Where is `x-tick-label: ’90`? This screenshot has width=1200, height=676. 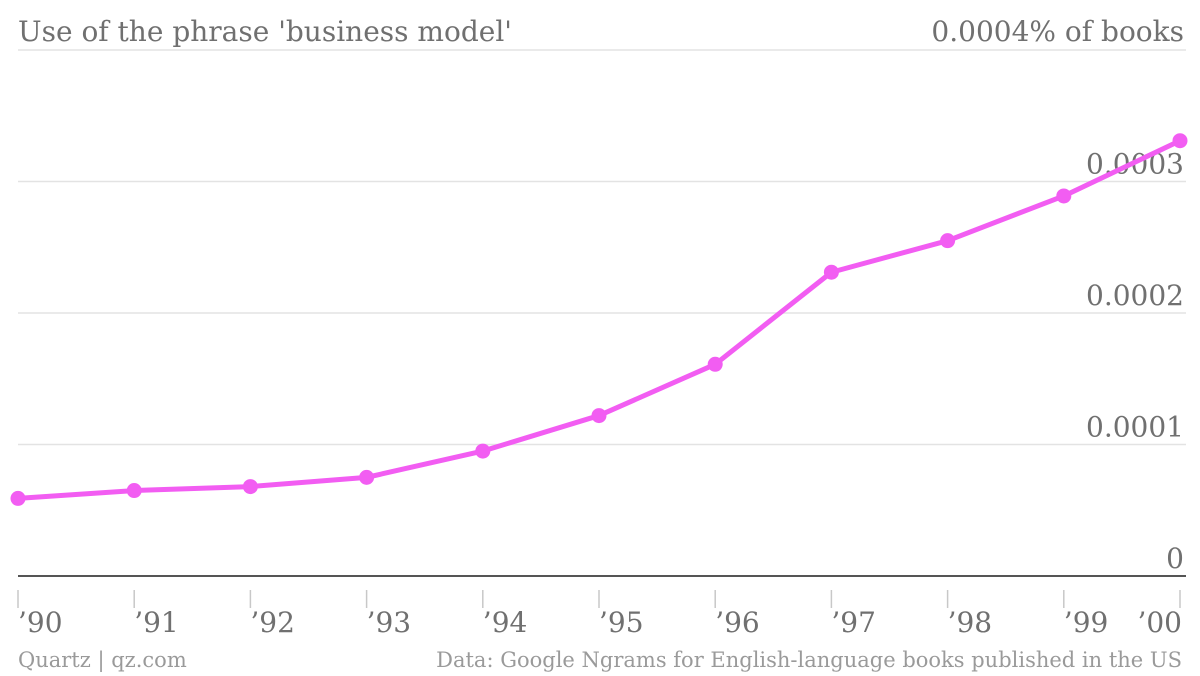 x-tick-label: ’90 is located at coordinates (40, 622).